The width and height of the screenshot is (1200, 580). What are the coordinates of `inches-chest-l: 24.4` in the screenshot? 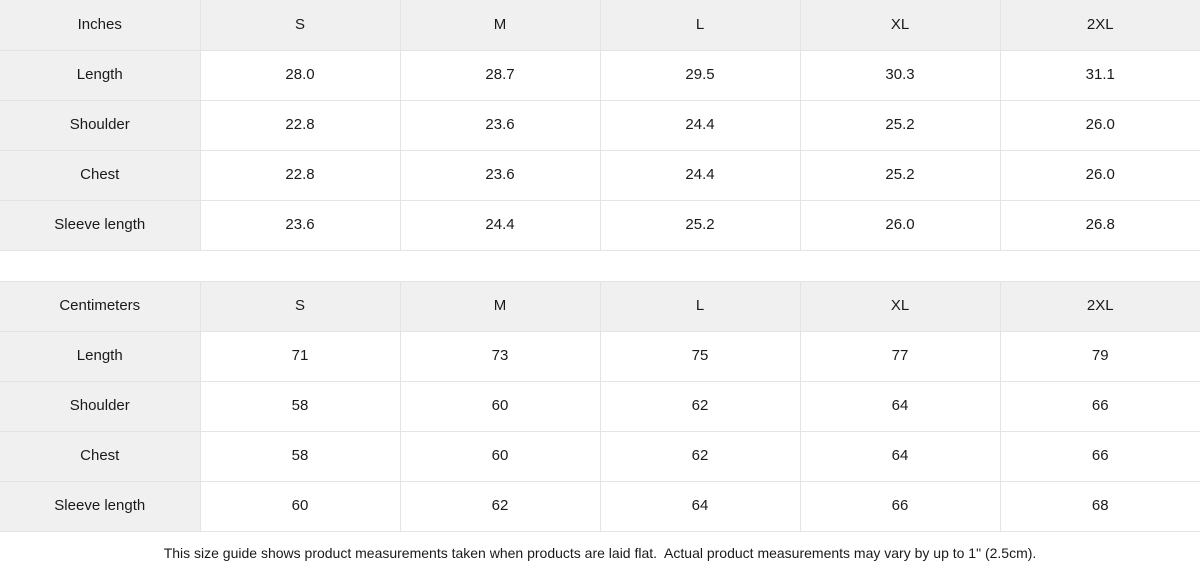 It's located at (700, 175).